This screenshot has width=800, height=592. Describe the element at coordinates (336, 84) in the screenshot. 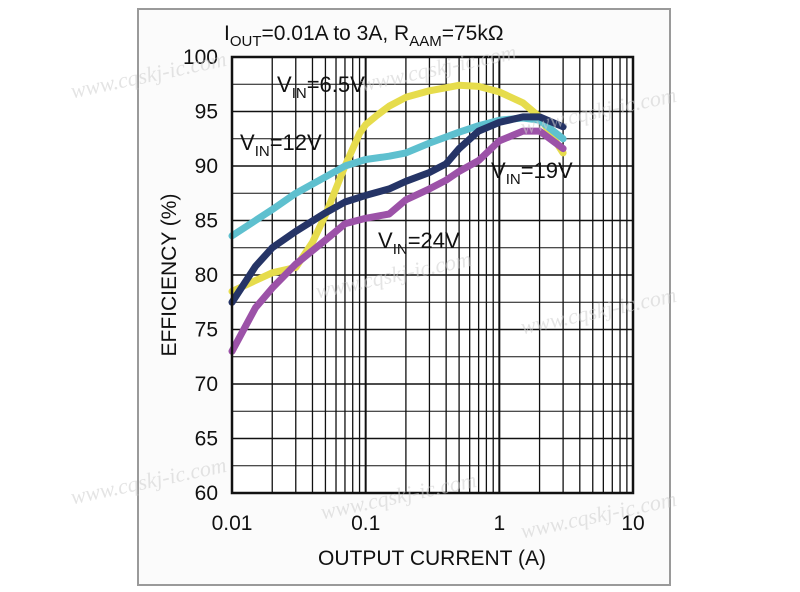

I see `label-part: =6.5V` at that location.